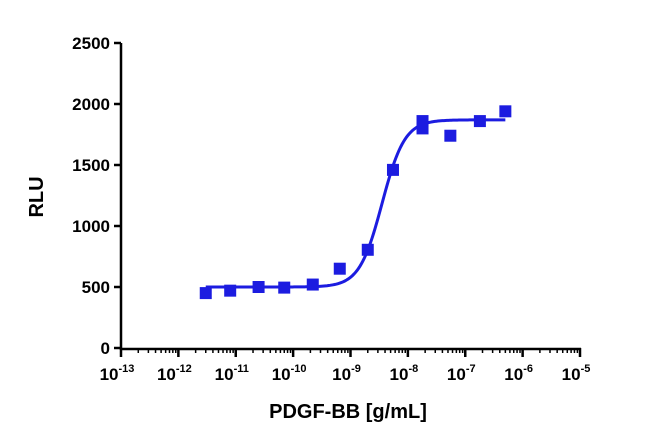 The image size is (650, 443). Describe the element at coordinates (461, 373) in the screenshot. I see `x-tick-label: 10⁻⁷` at that location.